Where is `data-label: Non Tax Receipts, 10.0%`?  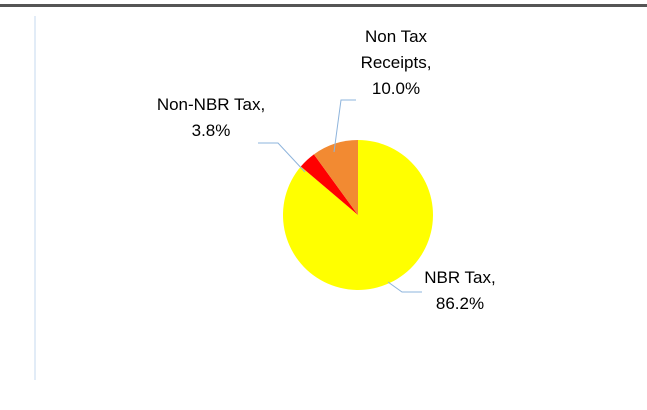 data-label: Non Tax Receipts, 10.0% is located at coordinates (396, 62).